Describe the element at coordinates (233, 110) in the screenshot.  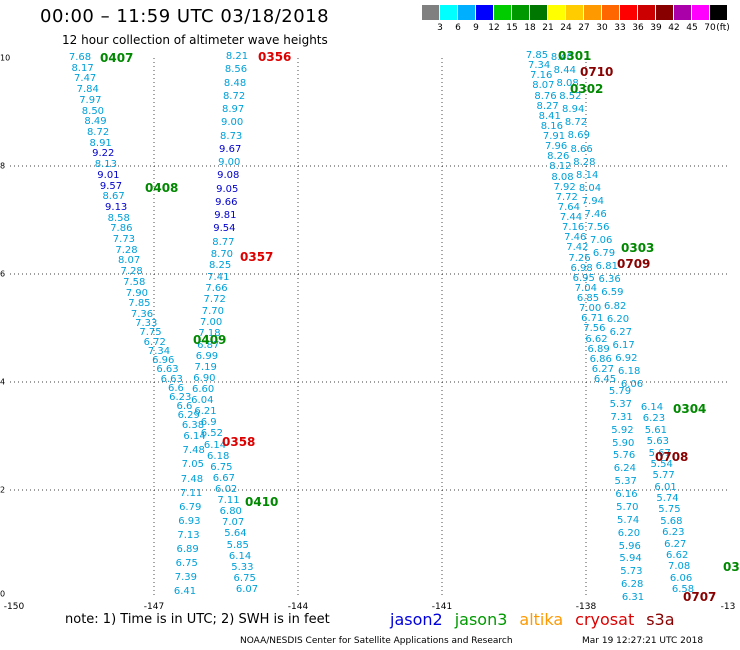
I see `wave-height-value: 8.97` at that location.